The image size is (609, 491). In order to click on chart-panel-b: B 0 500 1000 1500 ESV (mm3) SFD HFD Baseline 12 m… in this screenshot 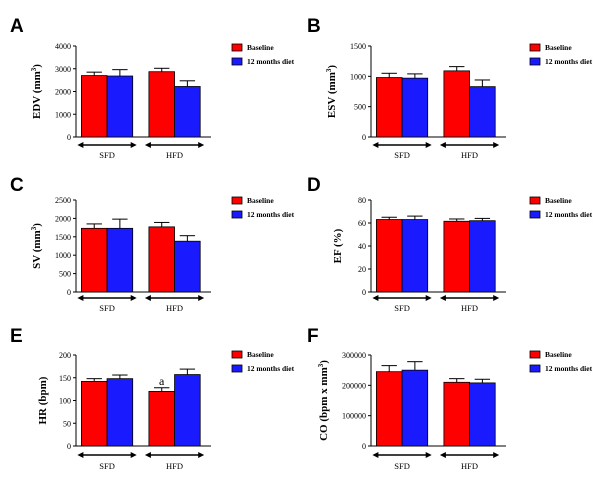, I will do `click(450, 88)`.